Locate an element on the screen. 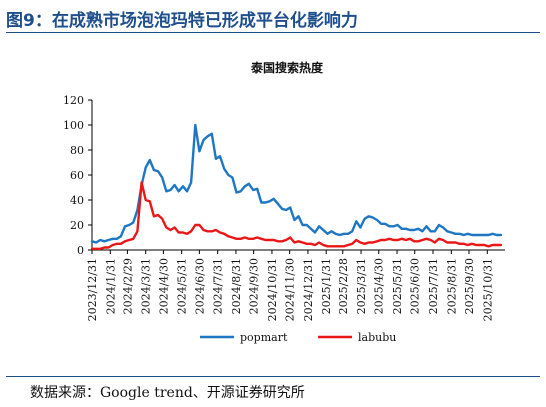 This screenshot has height=407, width=546. y-tick-label: 100 is located at coordinates (73, 125).